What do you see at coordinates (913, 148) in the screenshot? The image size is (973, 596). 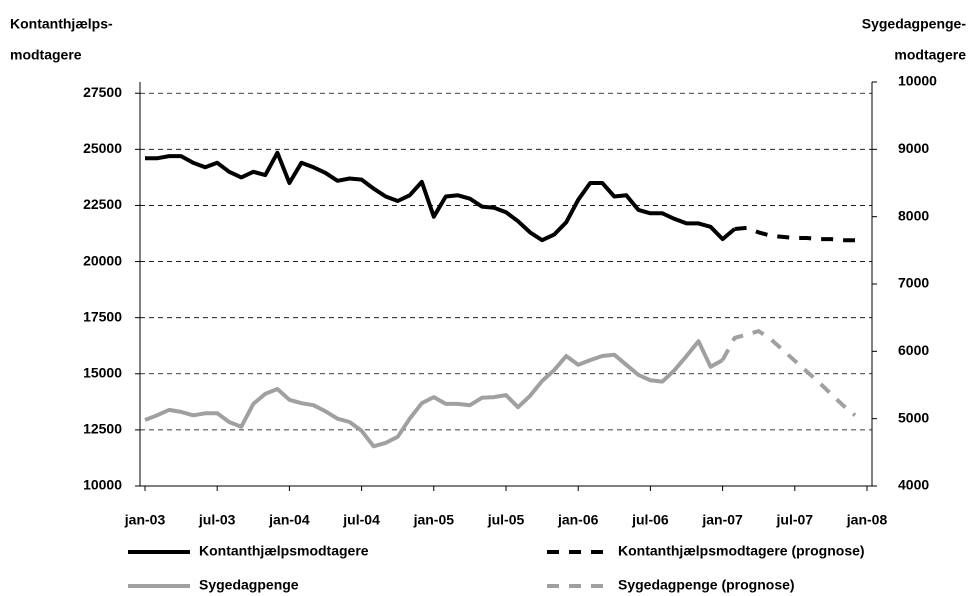 I see `y2-tick-label: 9000` at bounding box center [913, 148].